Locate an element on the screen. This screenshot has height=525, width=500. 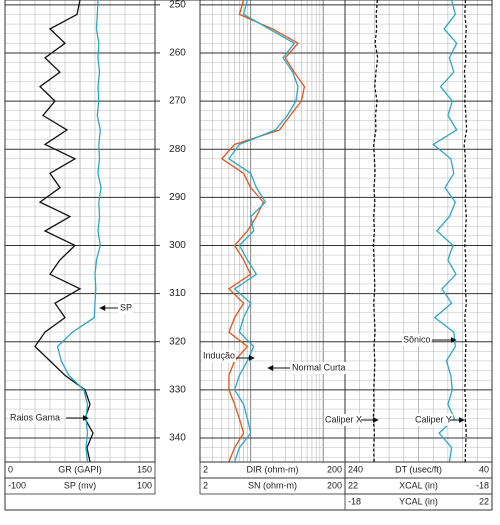
annotation: Raios Gama is located at coordinates (35, 417).